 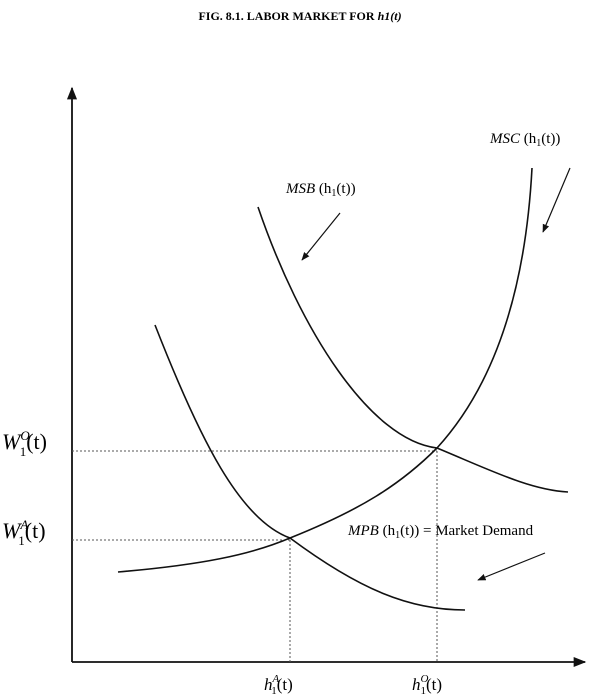 What do you see at coordinates (390, 16) in the screenshot?
I see `title-var: h1(t)` at bounding box center [390, 16].